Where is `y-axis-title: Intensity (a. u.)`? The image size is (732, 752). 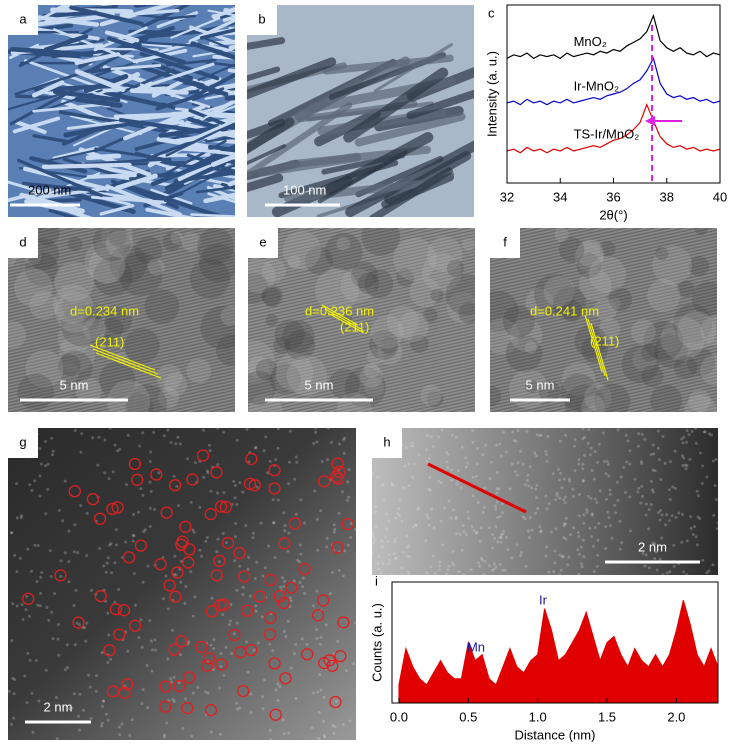 y-axis-title: Intensity (a. u.) is located at coordinates (491, 94).